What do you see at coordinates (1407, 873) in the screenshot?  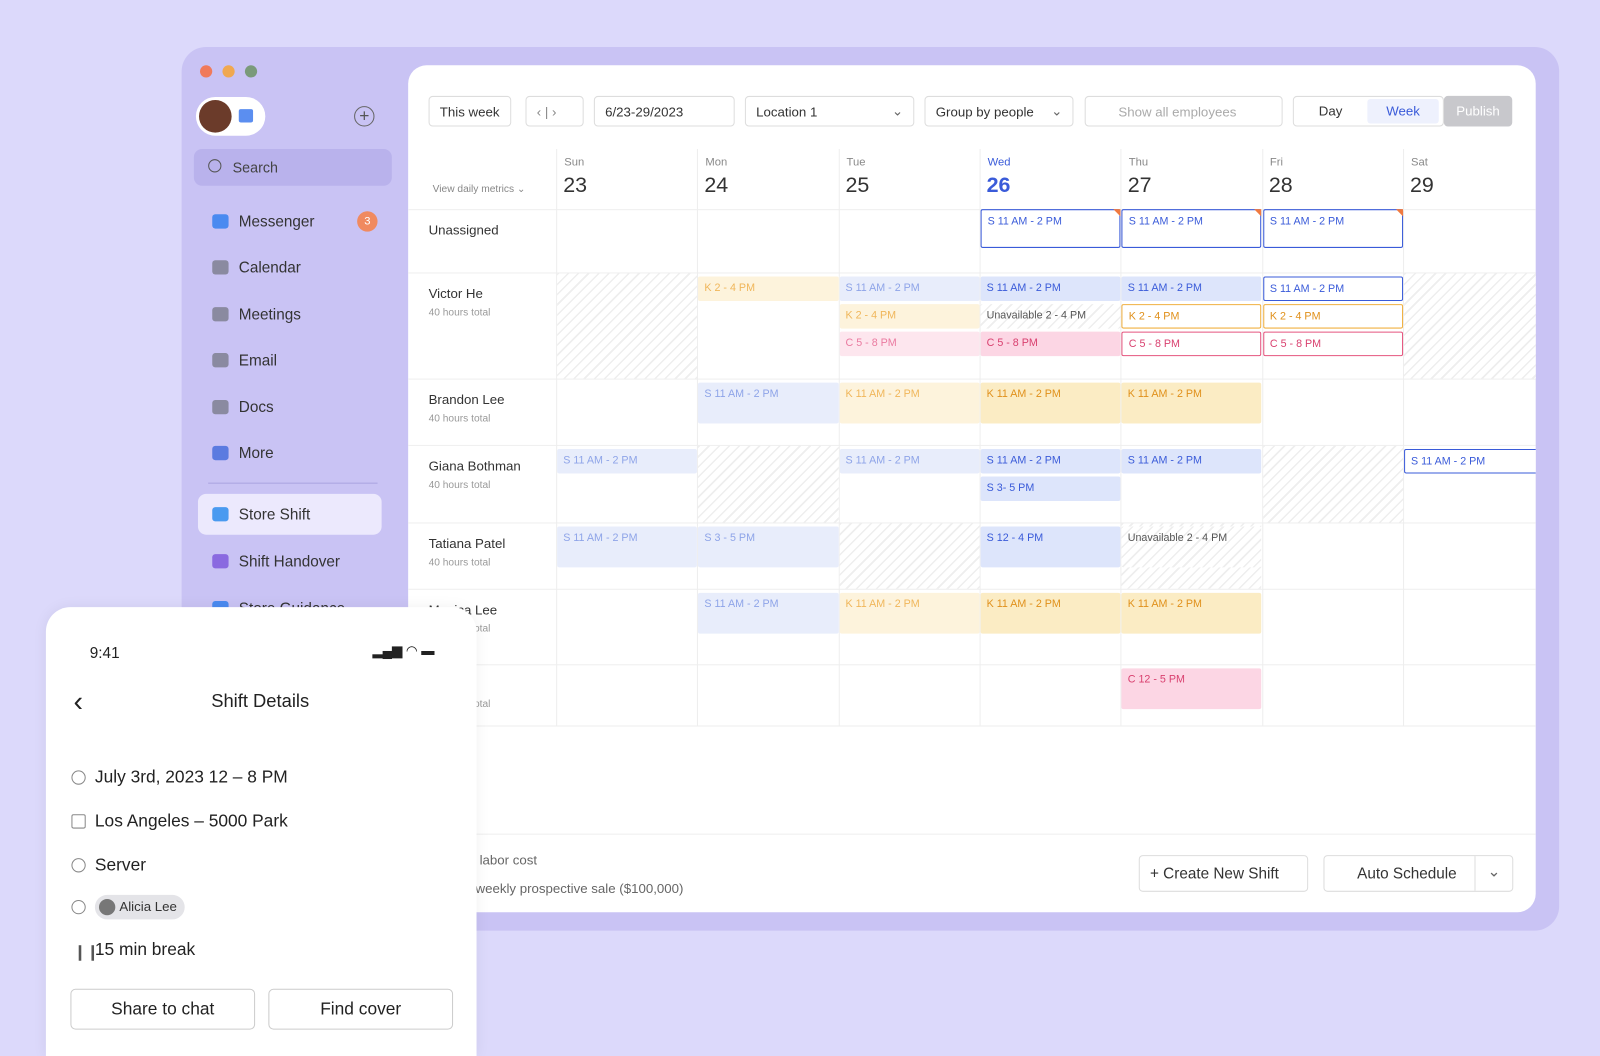 I see `auto-schedule-text: Auto Schedule` at bounding box center [1407, 873].